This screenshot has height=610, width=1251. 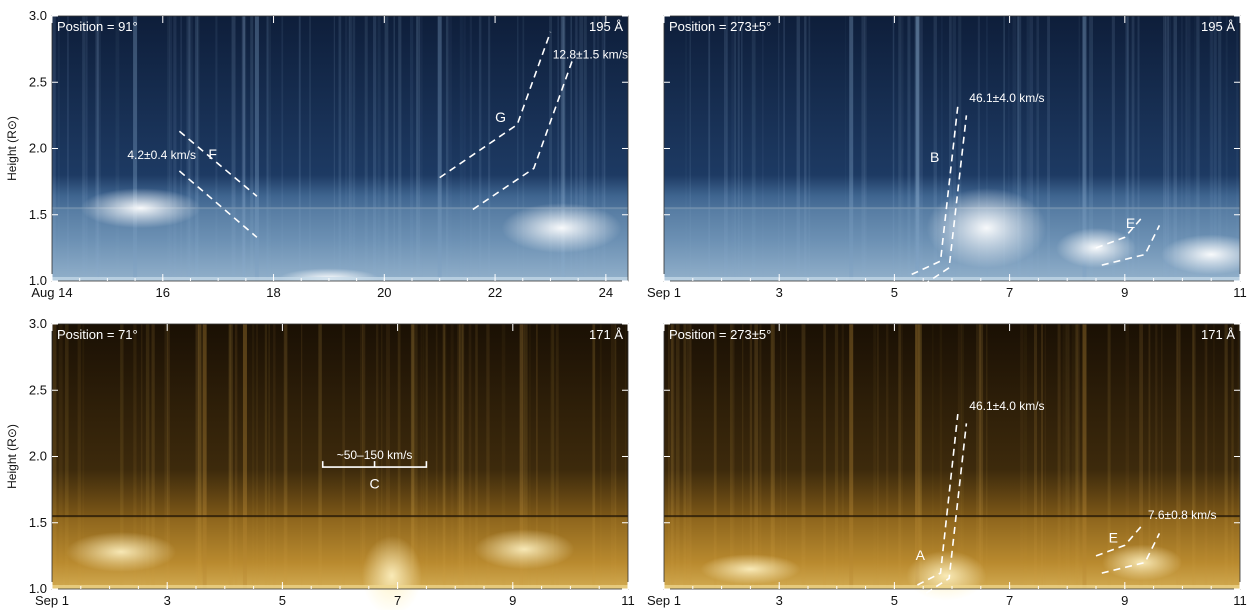 What do you see at coordinates (97, 26) in the screenshot?
I see `position-label: Position = 91°` at bounding box center [97, 26].